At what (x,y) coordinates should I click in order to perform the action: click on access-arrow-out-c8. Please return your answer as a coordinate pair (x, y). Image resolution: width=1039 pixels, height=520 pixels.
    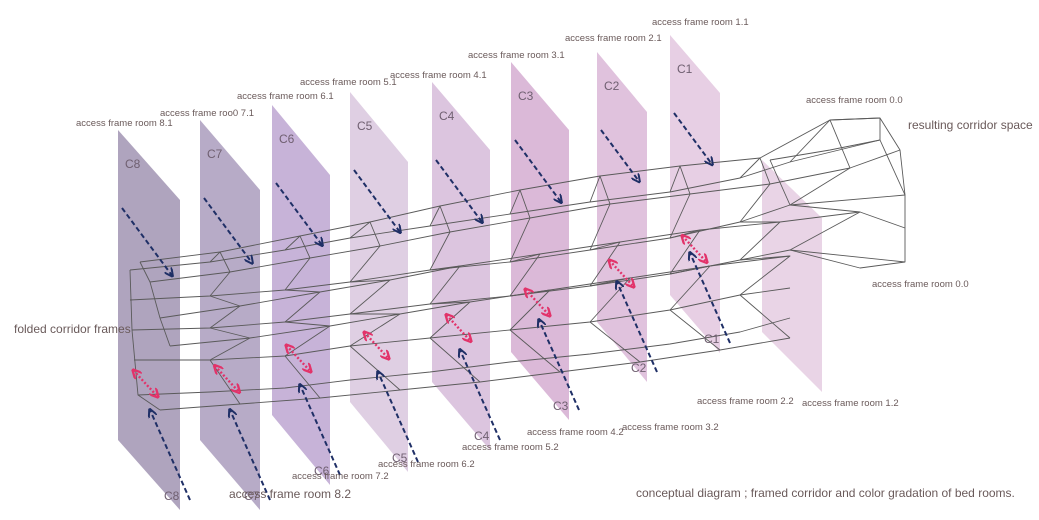
    Looking at the image, I should click on (170, 455).